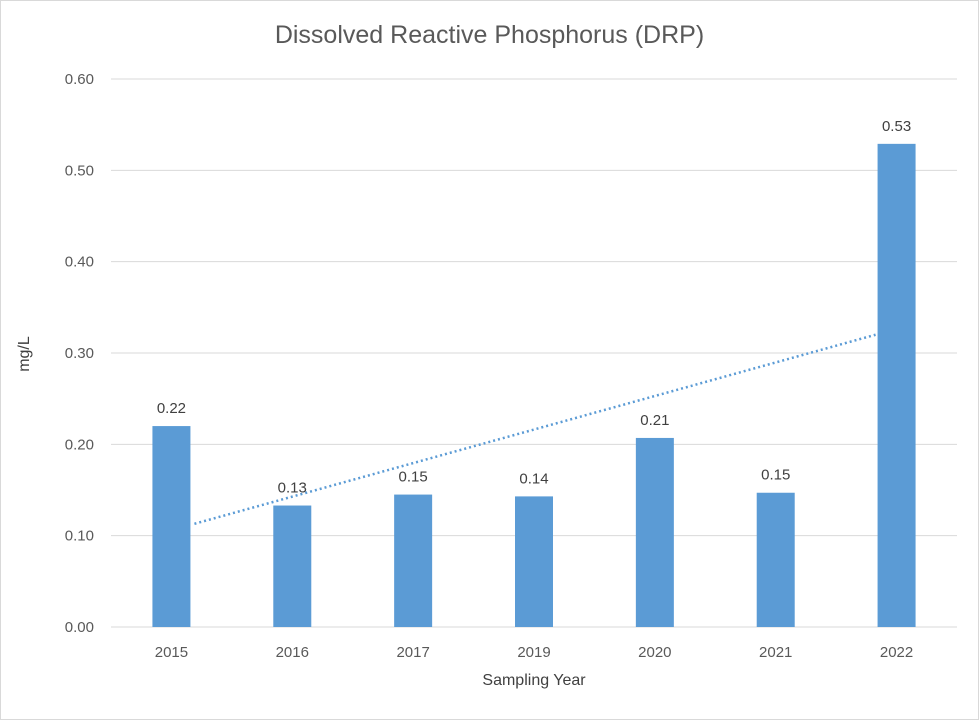 Image resolution: width=979 pixels, height=720 pixels. What do you see at coordinates (775, 652) in the screenshot?
I see `x-tick-label: 2021` at bounding box center [775, 652].